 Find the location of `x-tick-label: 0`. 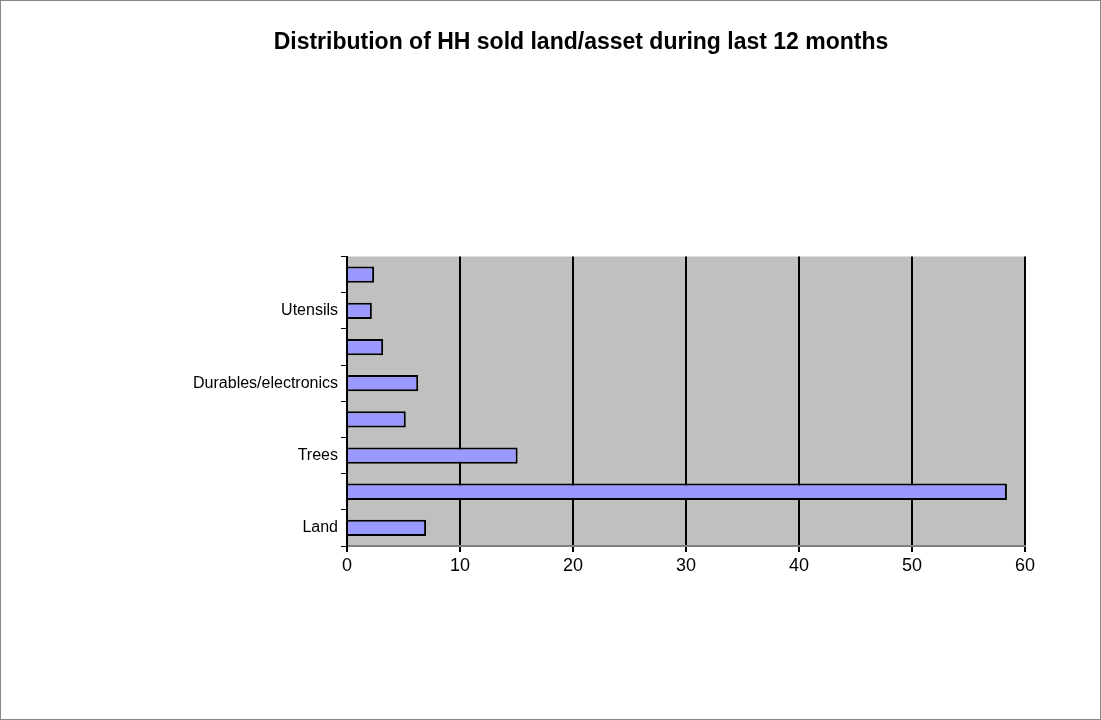

x-tick-label: 0 is located at coordinates (347, 564).